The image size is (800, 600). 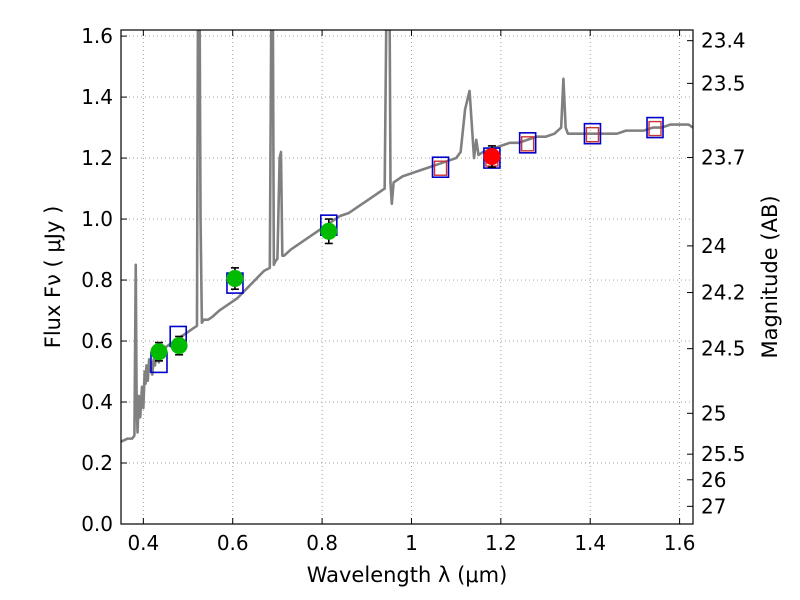 What do you see at coordinates (723, 83) in the screenshot?
I see `y2-tick-label: 23.5` at bounding box center [723, 83].